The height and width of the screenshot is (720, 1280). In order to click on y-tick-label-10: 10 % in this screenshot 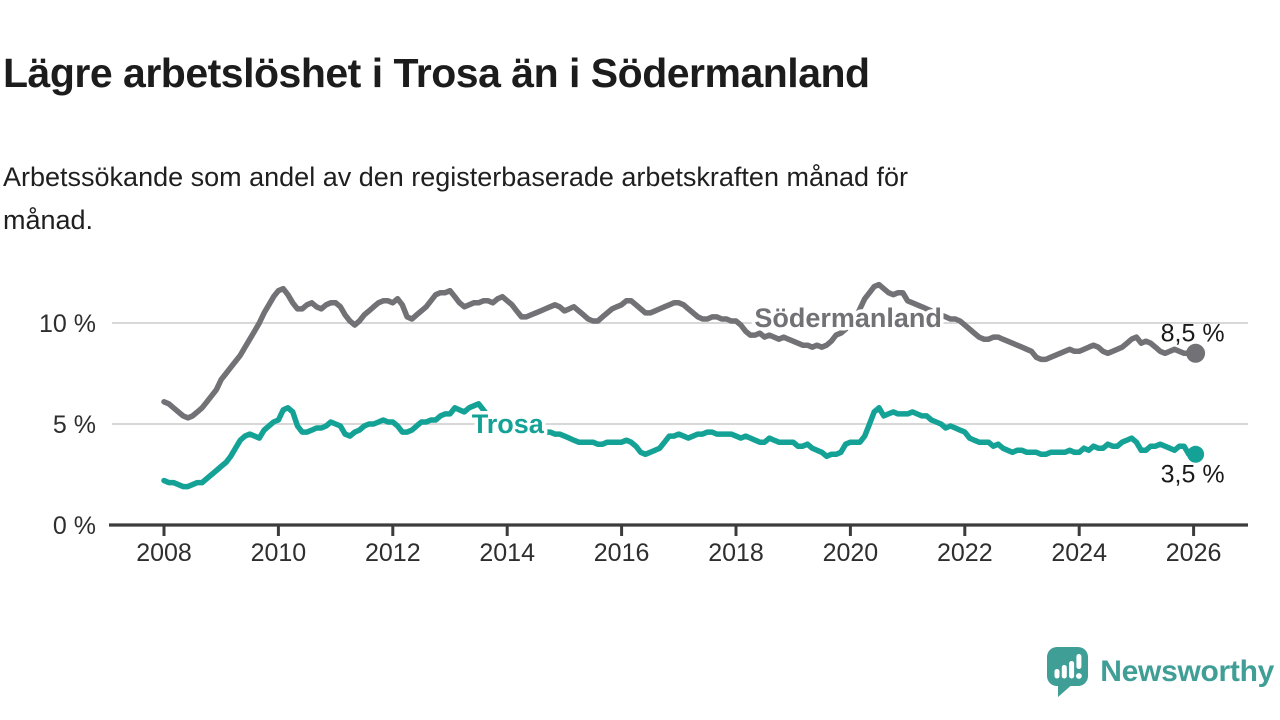, I will do `click(67, 324)`.